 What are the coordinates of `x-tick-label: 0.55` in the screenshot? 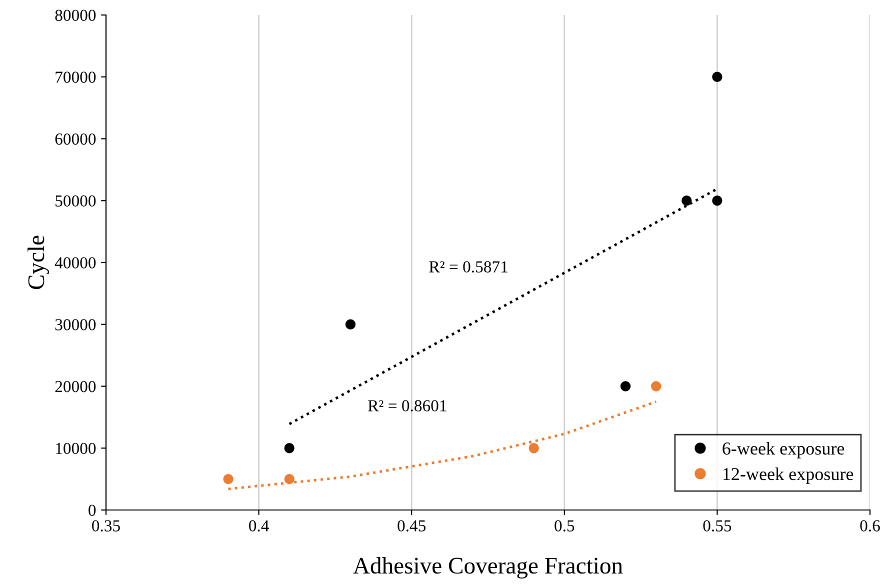 It's located at (717, 526).